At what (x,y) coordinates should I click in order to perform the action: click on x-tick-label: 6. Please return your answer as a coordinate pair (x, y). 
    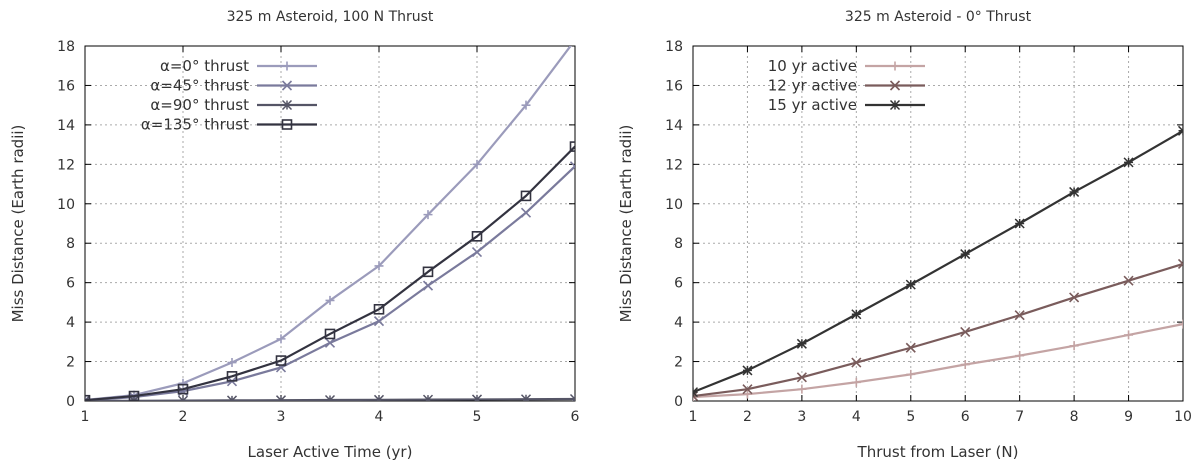
    Looking at the image, I should click on (575, 417).